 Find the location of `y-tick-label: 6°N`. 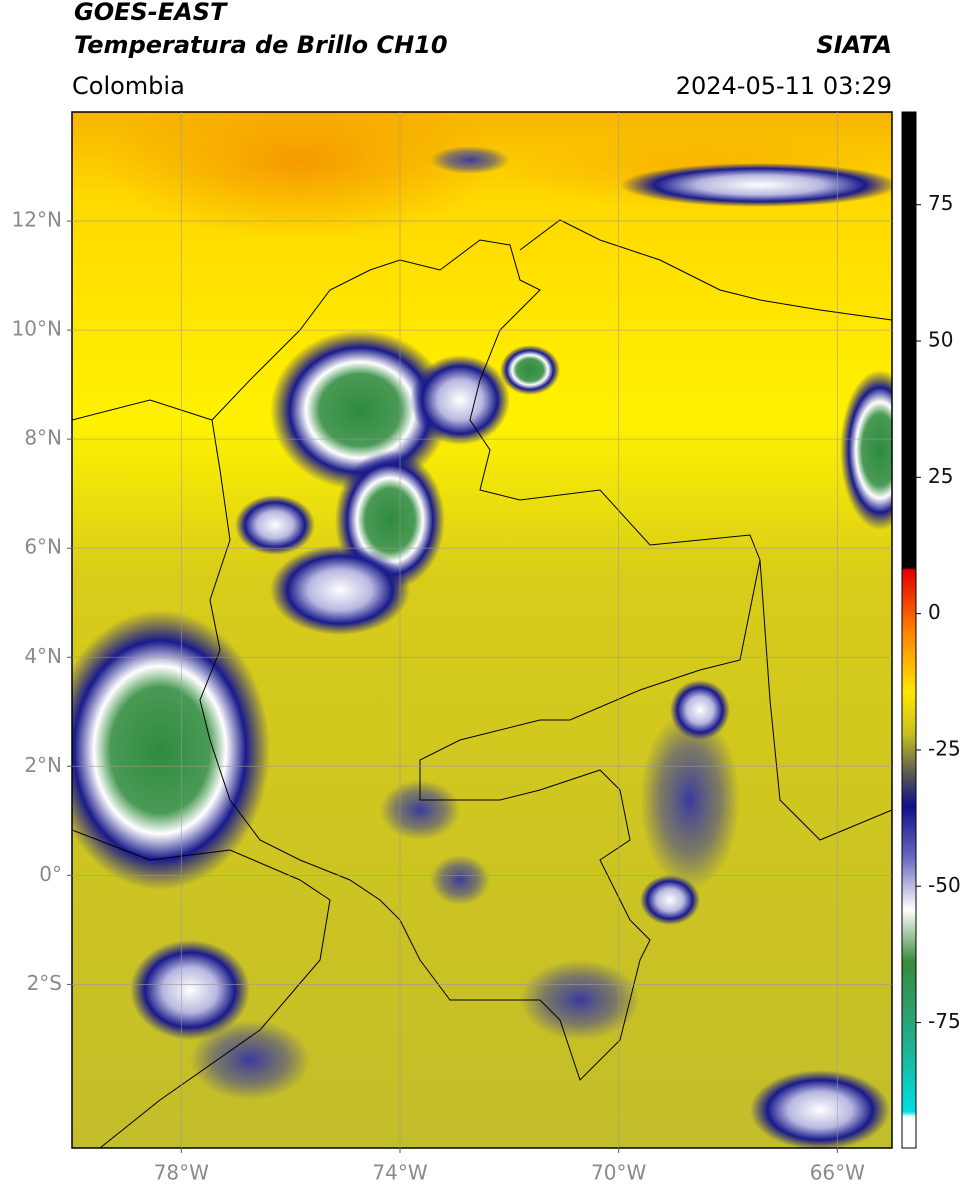

y-tick-label: 6°N is located at coordinates (43, 547).